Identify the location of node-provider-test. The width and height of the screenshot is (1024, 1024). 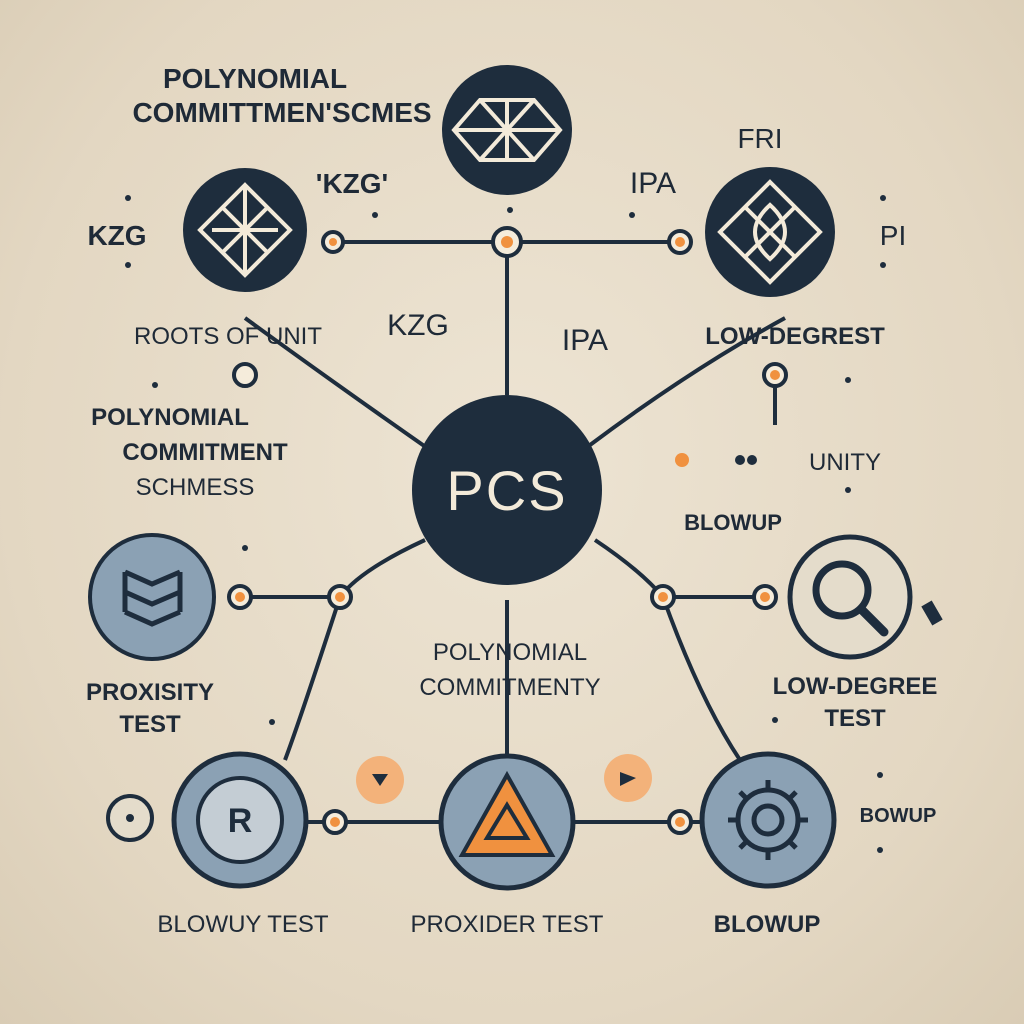
(507, 822).